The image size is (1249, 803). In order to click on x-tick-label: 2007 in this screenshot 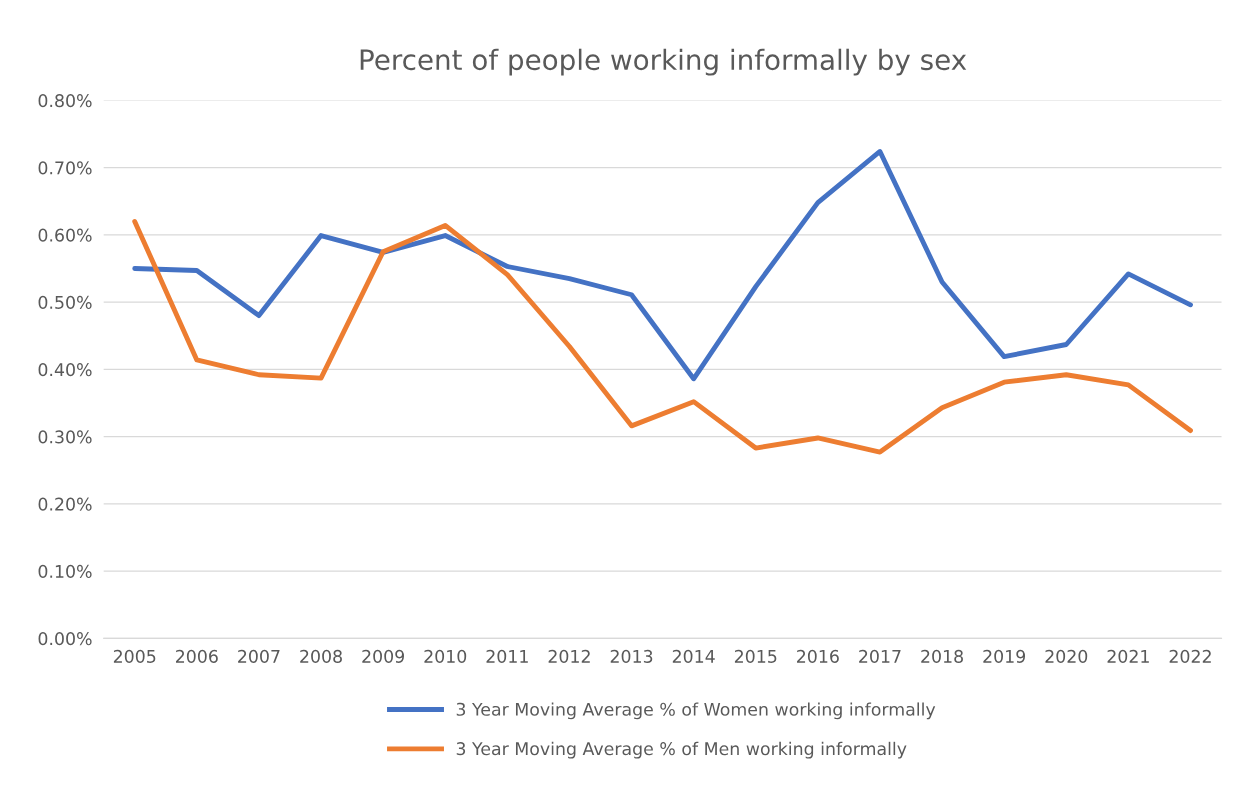, I will do `click(259, 656)`.